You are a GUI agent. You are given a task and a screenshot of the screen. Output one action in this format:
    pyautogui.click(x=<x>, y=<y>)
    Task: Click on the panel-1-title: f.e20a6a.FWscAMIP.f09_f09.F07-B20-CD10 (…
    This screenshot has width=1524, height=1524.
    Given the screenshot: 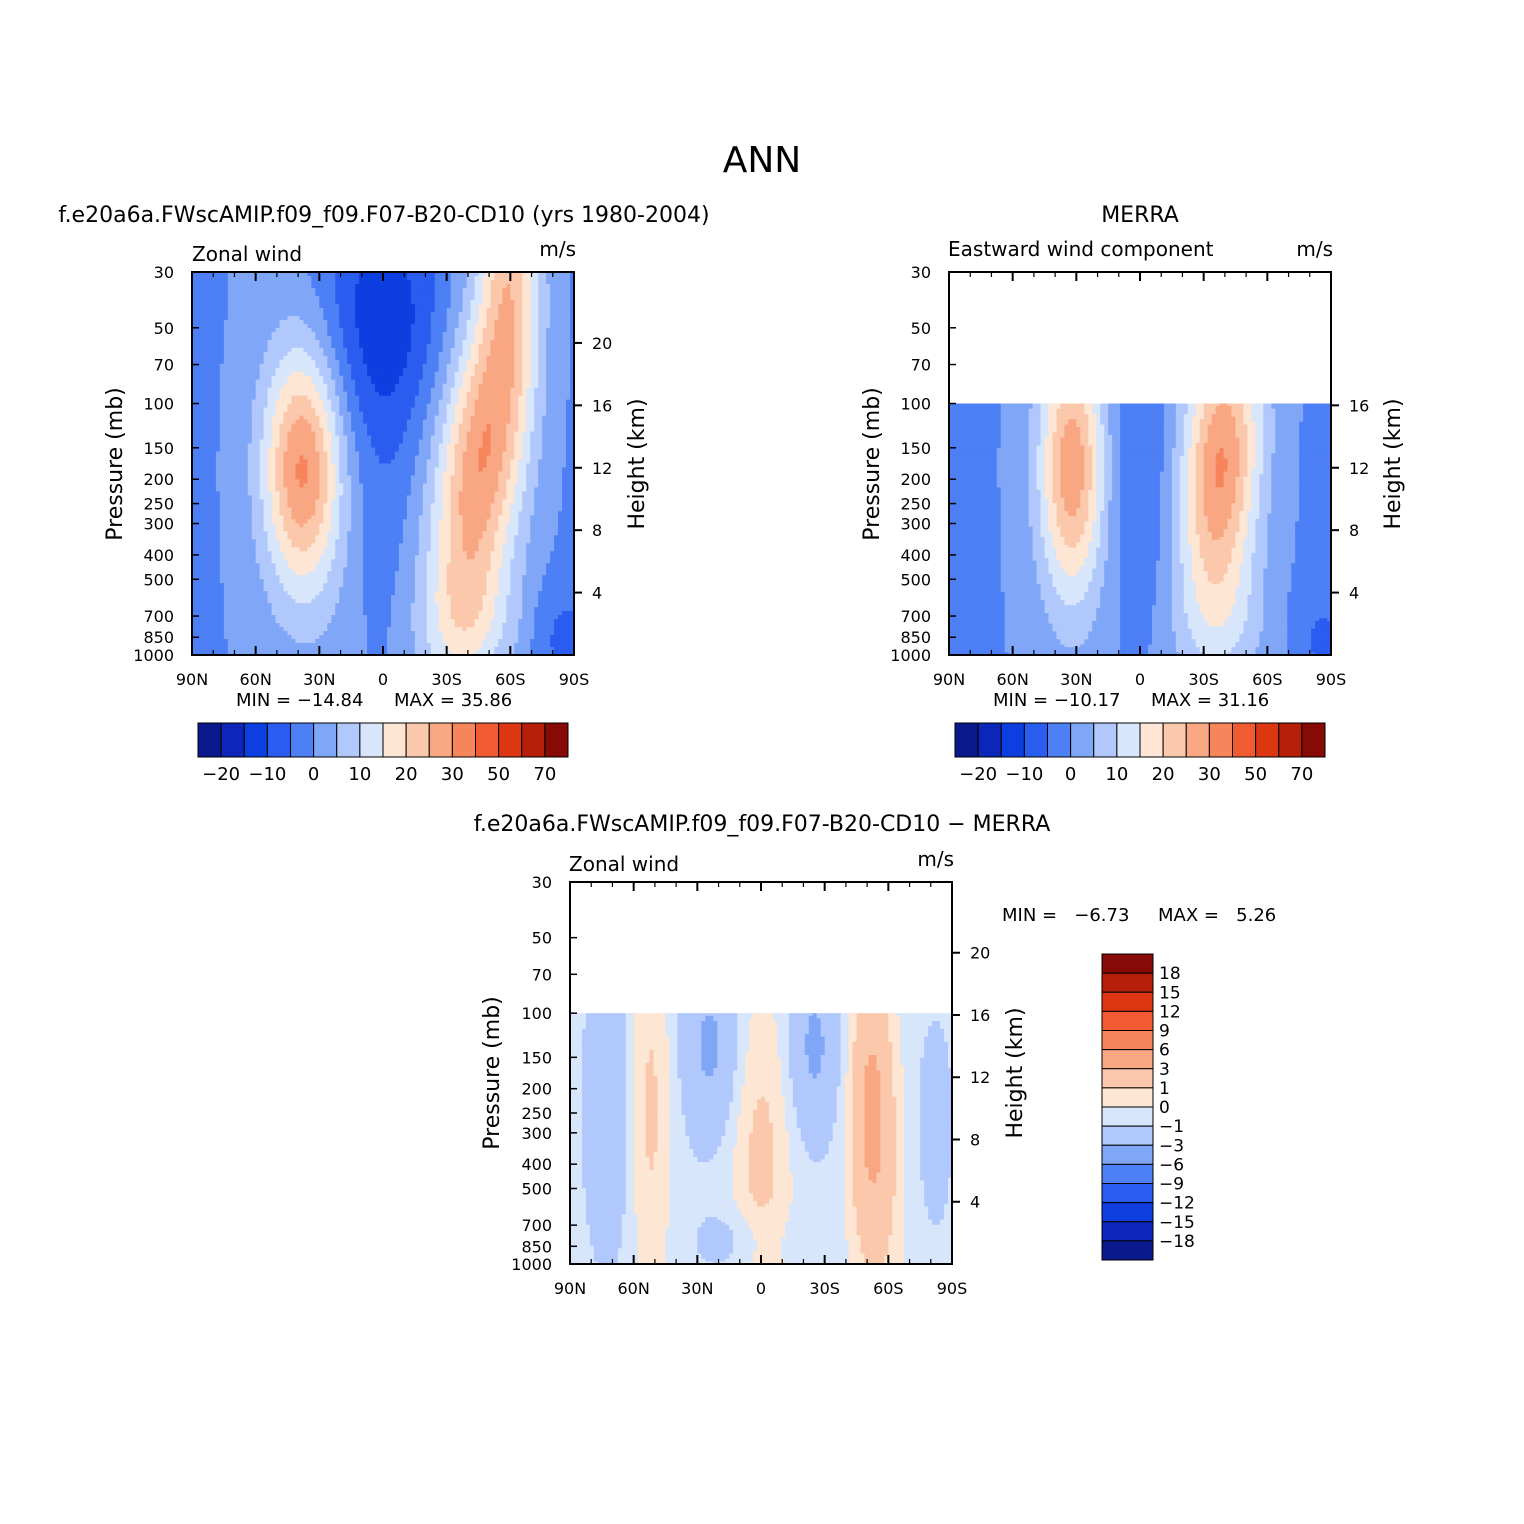 What is the action you would take?
    pyautogui.click(x=383, y=215)
    